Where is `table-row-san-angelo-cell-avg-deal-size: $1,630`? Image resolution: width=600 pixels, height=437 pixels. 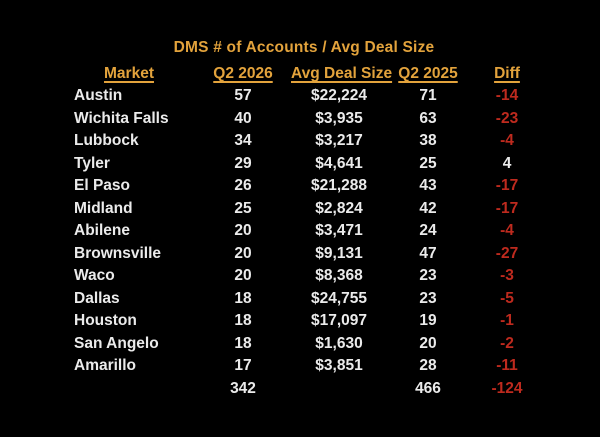 table-row-san-angelo-cell-avg-deal-size: $1,630 is located at coordinates (339, 343).